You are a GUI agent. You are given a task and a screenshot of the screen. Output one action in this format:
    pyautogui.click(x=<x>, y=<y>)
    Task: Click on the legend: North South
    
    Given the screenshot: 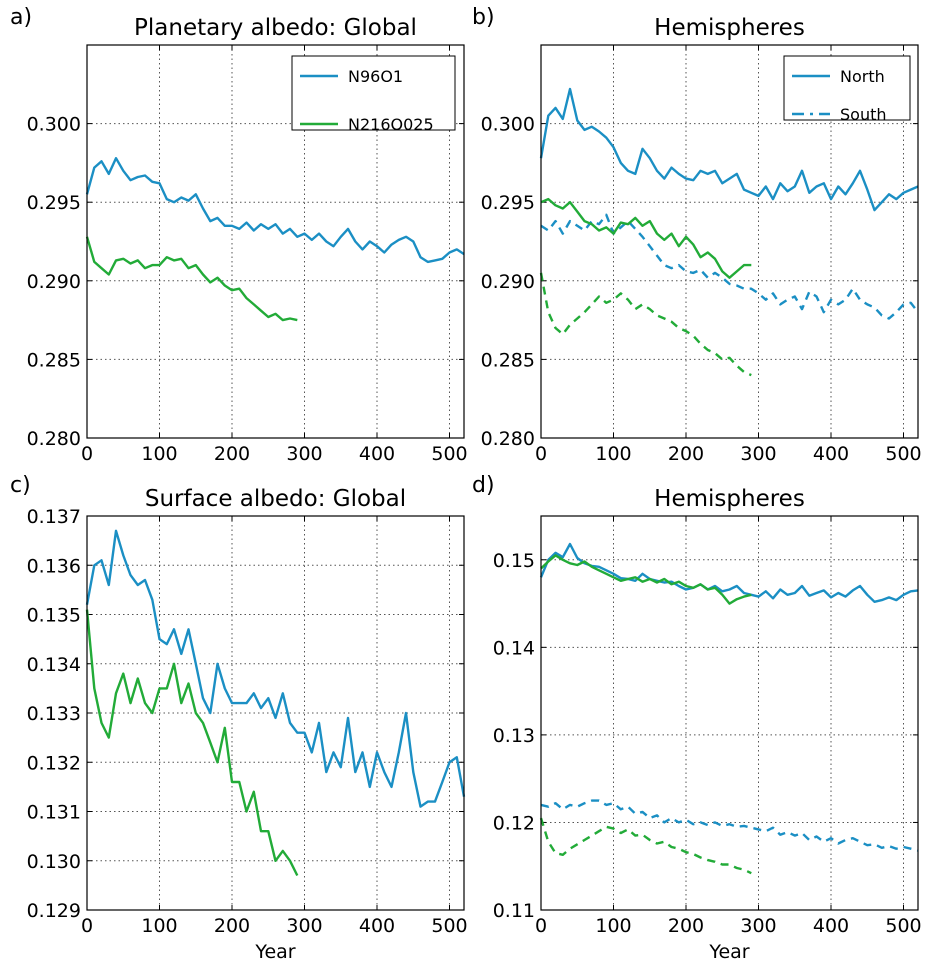 What is the action you would take?
    pyautogui.click(x=847, y=89)
    